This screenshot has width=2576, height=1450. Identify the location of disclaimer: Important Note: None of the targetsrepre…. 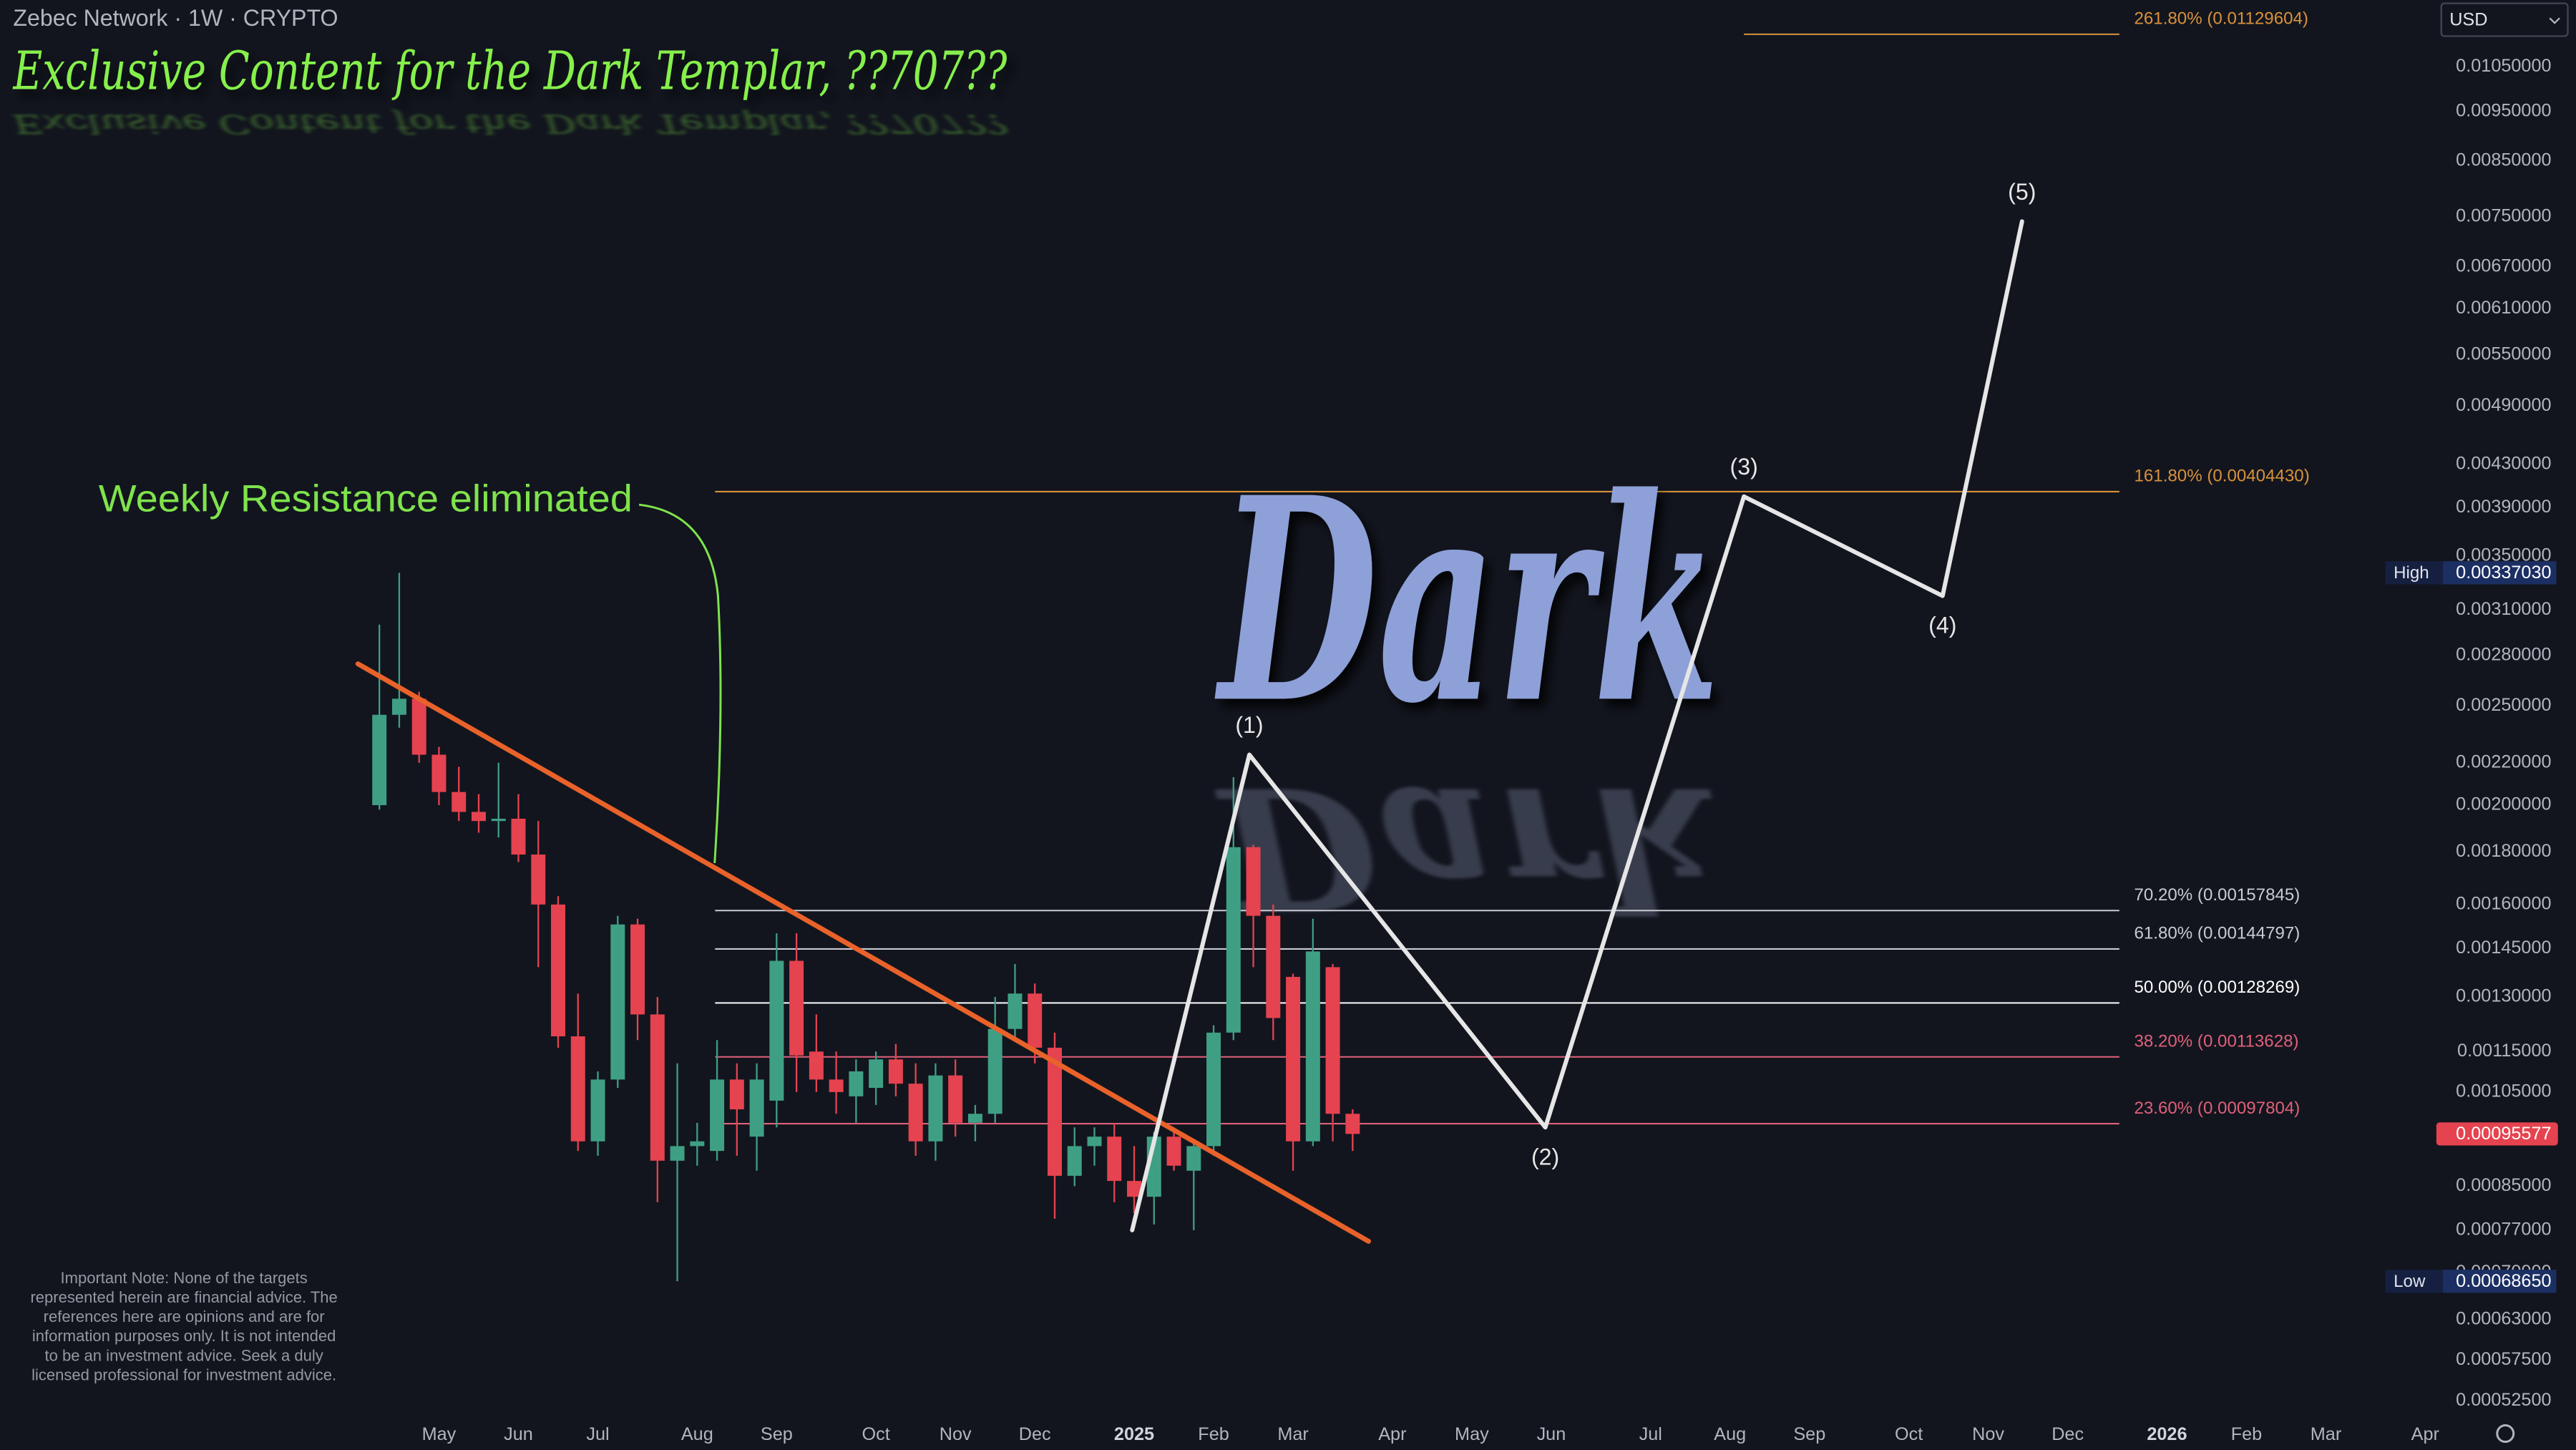
(183, 1326).